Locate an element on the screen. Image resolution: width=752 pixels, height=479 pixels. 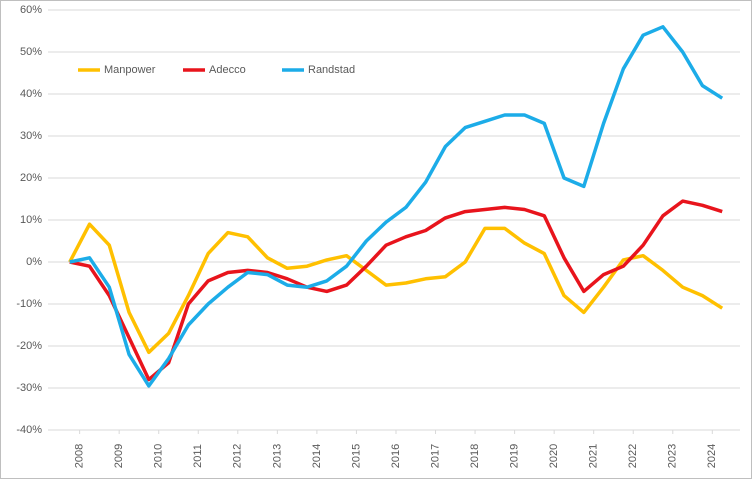
y-tick-label: 0% is located at coordinates (34, 262).